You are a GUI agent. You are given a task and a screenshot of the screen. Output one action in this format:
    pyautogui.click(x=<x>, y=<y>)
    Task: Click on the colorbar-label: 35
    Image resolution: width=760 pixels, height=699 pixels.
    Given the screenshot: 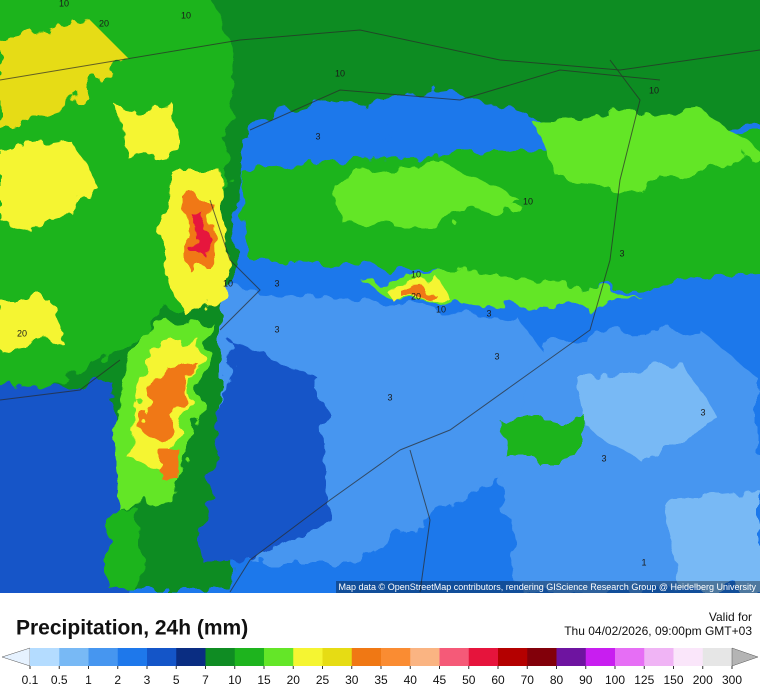 What is the action you would take?
    pyautogui.click(x=381, y=680)
    